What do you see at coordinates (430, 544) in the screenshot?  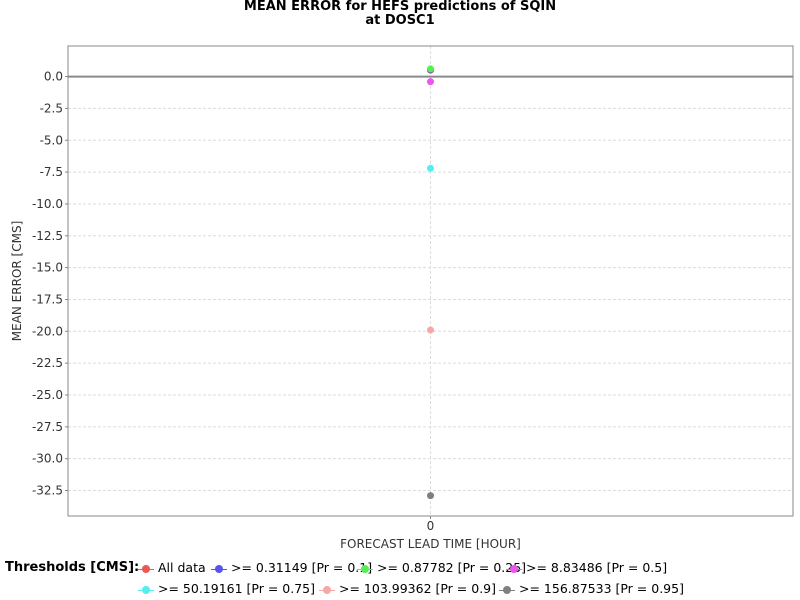 I see `x-axis-title: FORECAST LEAD TIME [HOUR]` at bounding box center [430, 544].